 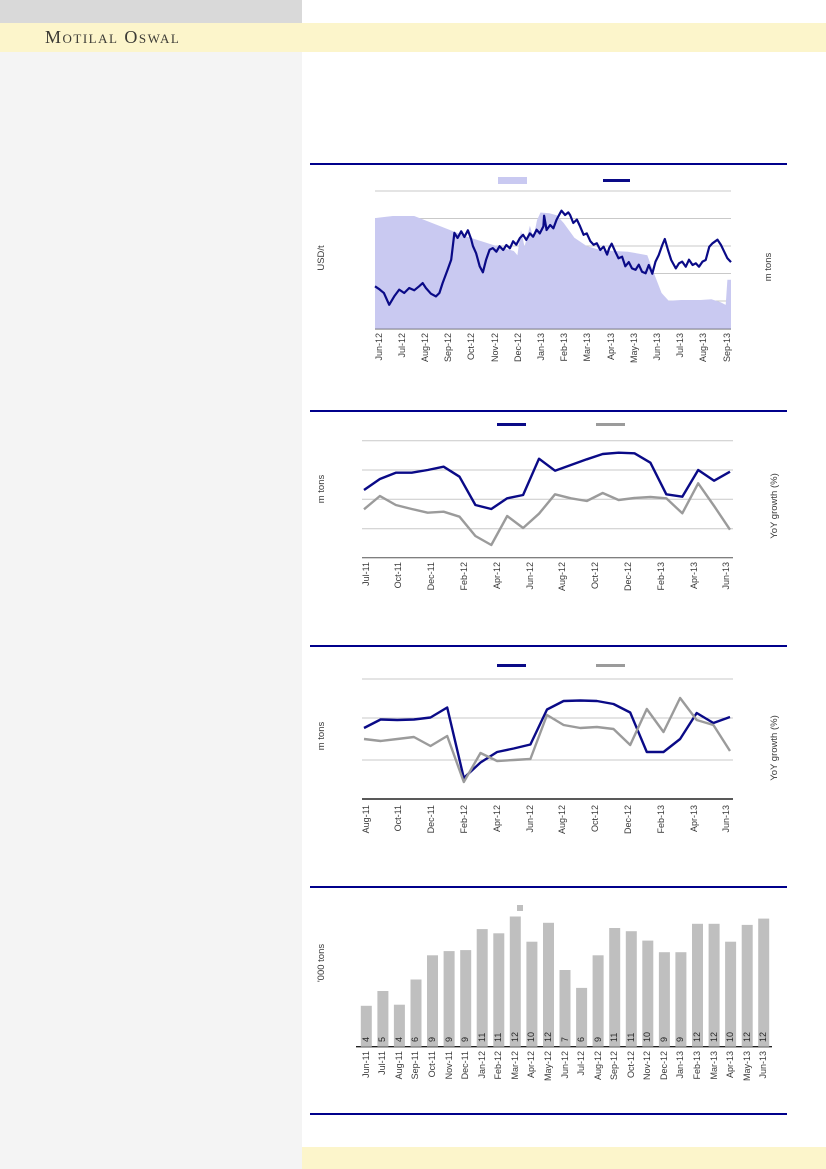 I want to click on chart3-legend-gray-swatch, so click(x=610, y=665).